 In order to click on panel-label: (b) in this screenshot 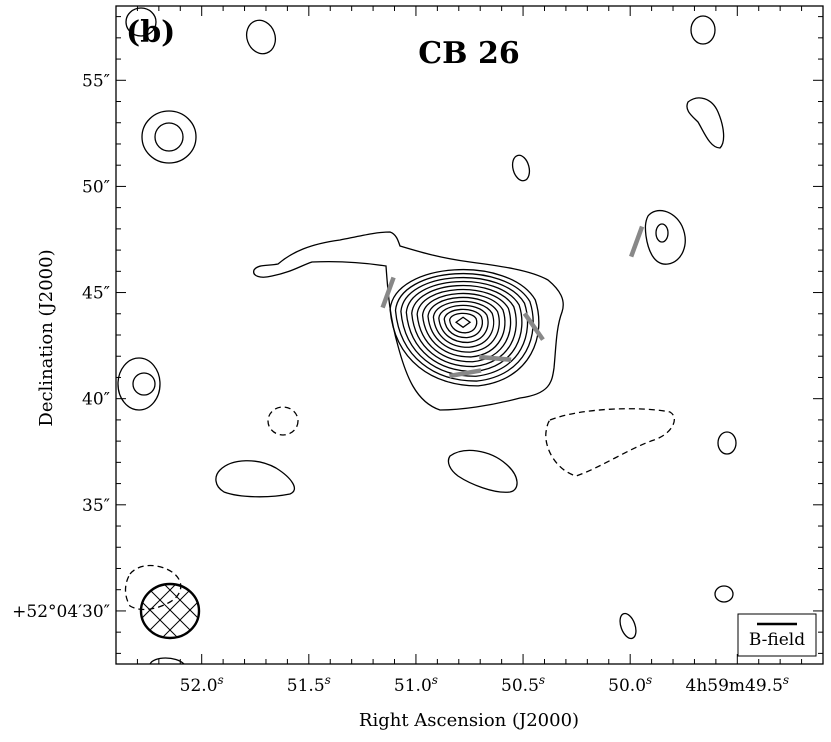, I will do `click(150, 32)`.